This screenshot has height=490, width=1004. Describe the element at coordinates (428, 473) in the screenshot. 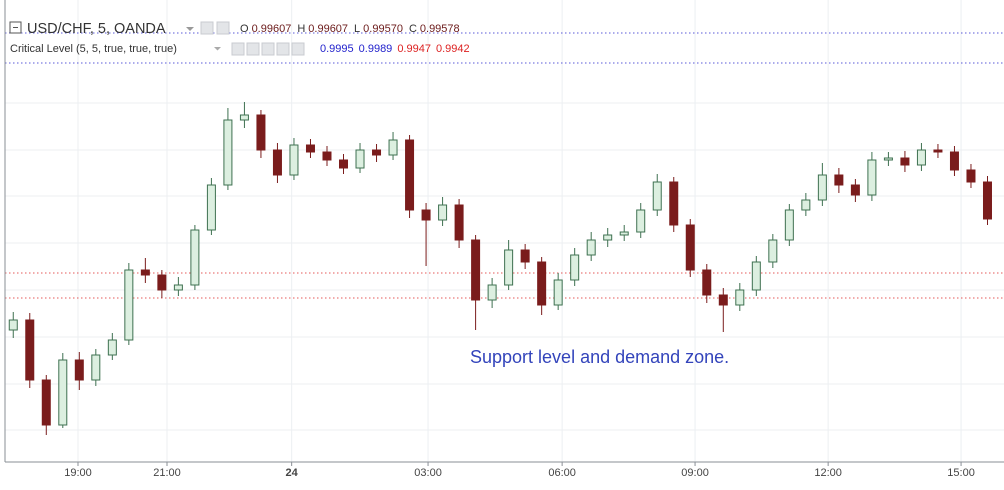

I see `x-tick-label: 03:00` at that location.